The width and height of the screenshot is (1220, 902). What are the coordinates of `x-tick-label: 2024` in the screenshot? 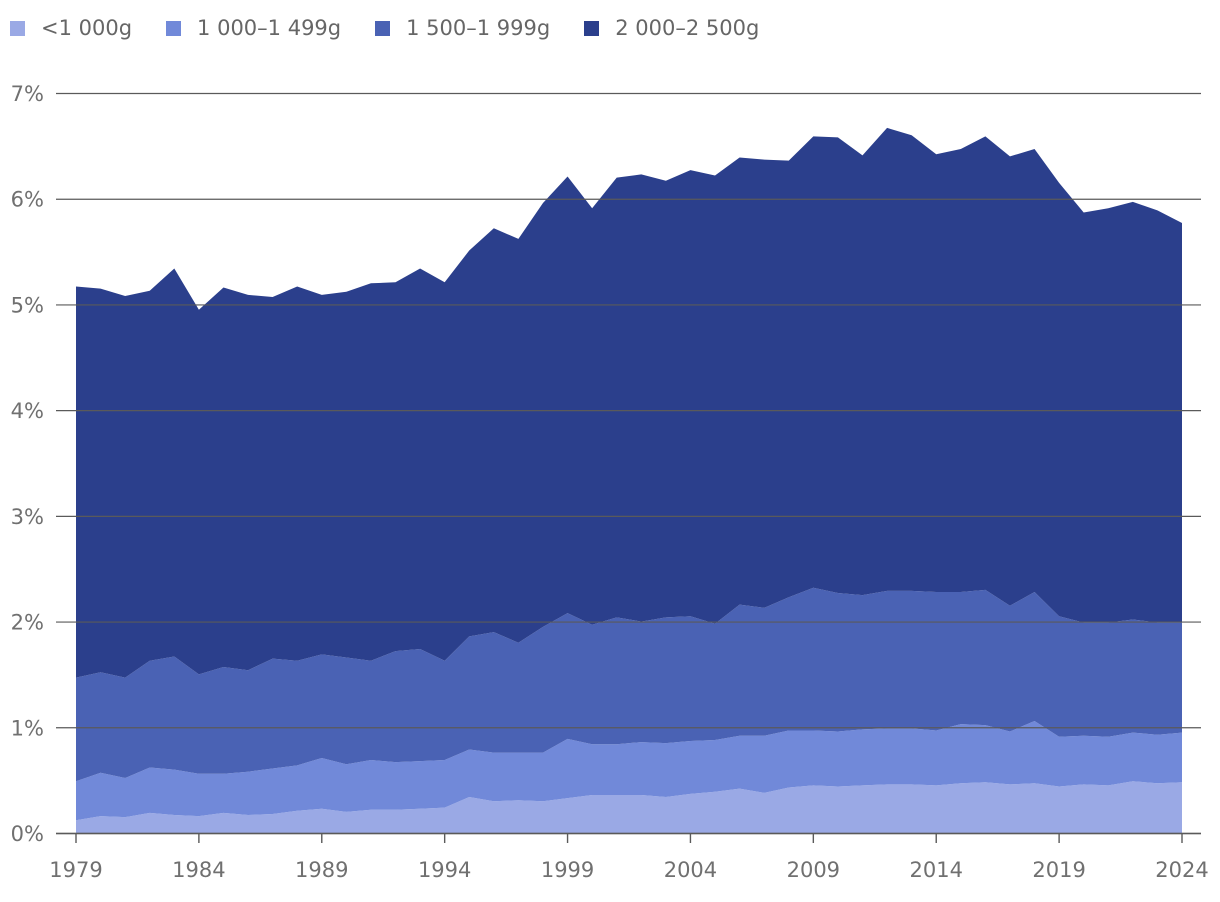 It's located at (1181, 870).